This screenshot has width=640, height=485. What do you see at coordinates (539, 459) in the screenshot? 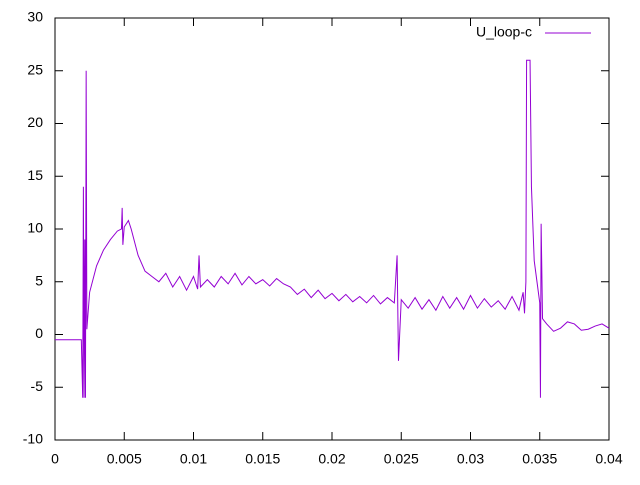
I see `x-tick-label: 0.035` at bounding box center [539, 459].